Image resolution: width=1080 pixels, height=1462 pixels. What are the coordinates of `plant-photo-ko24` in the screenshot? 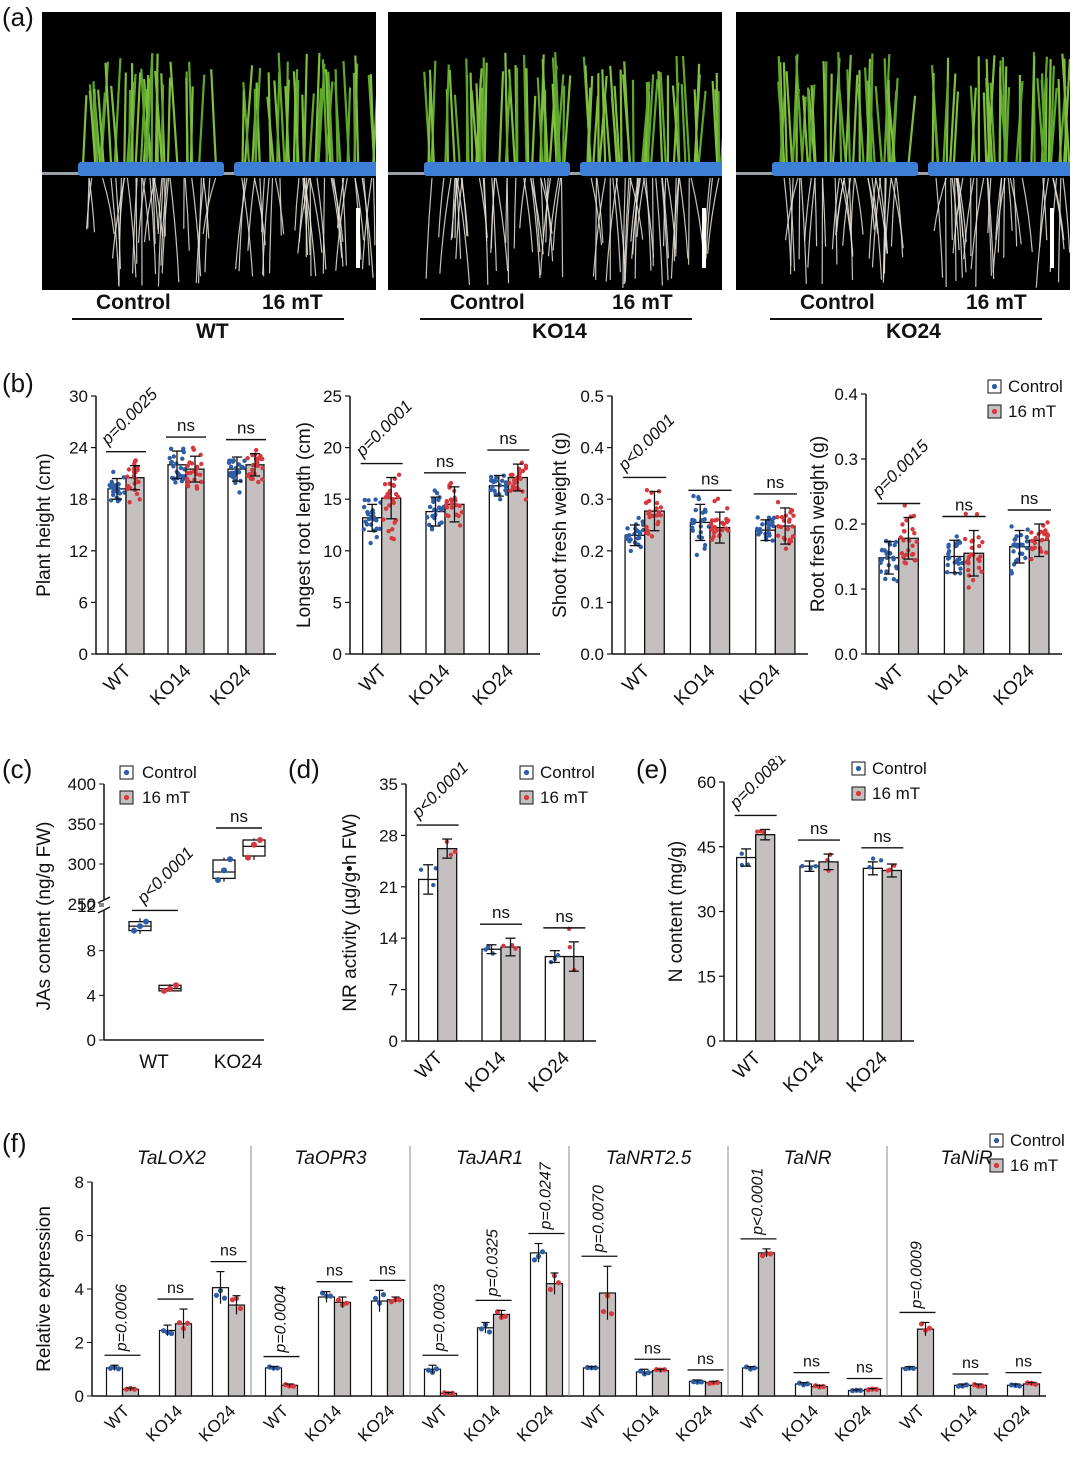 It's located at (903, 170).